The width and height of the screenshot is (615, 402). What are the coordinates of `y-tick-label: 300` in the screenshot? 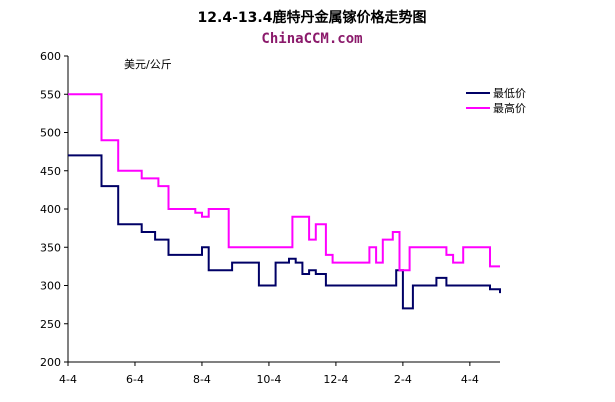 It's located at (50, 286).